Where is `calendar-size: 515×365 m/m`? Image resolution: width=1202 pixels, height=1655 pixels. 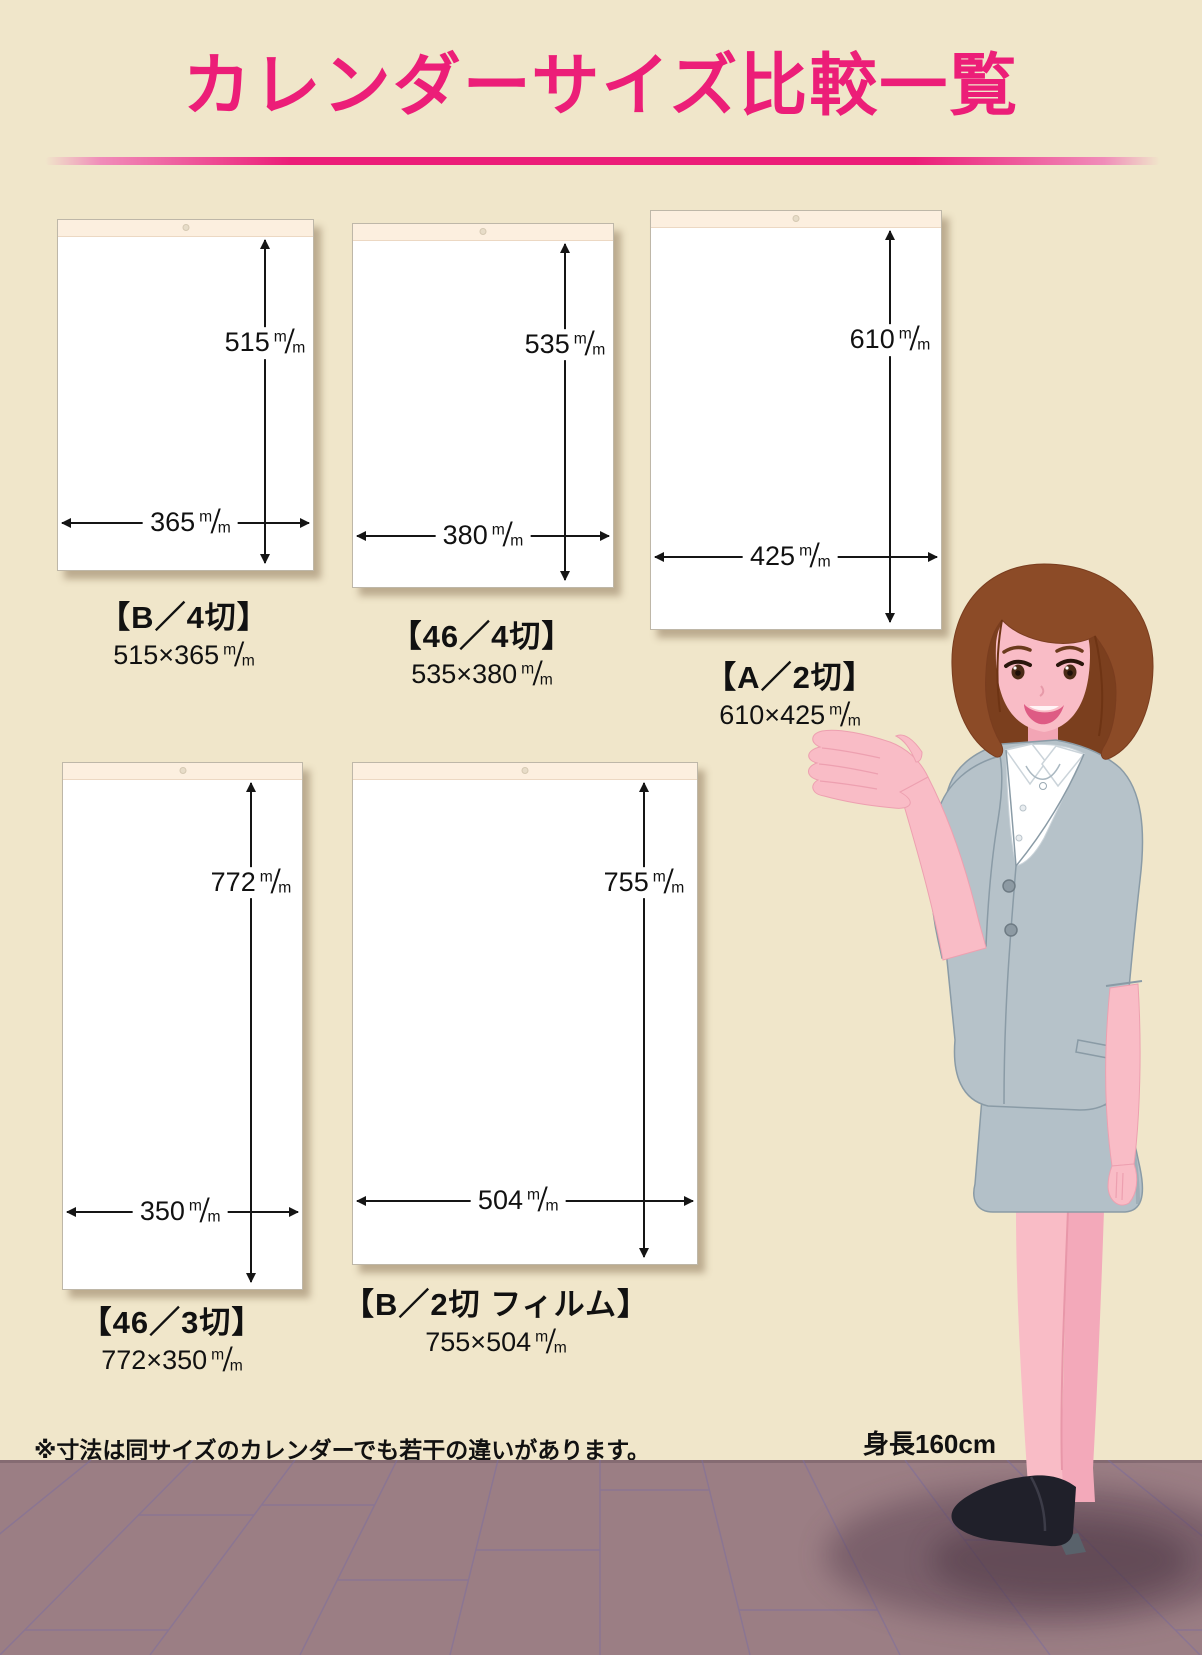 calendar-size: 515×365 m/m is located at coordinates (184, 655).